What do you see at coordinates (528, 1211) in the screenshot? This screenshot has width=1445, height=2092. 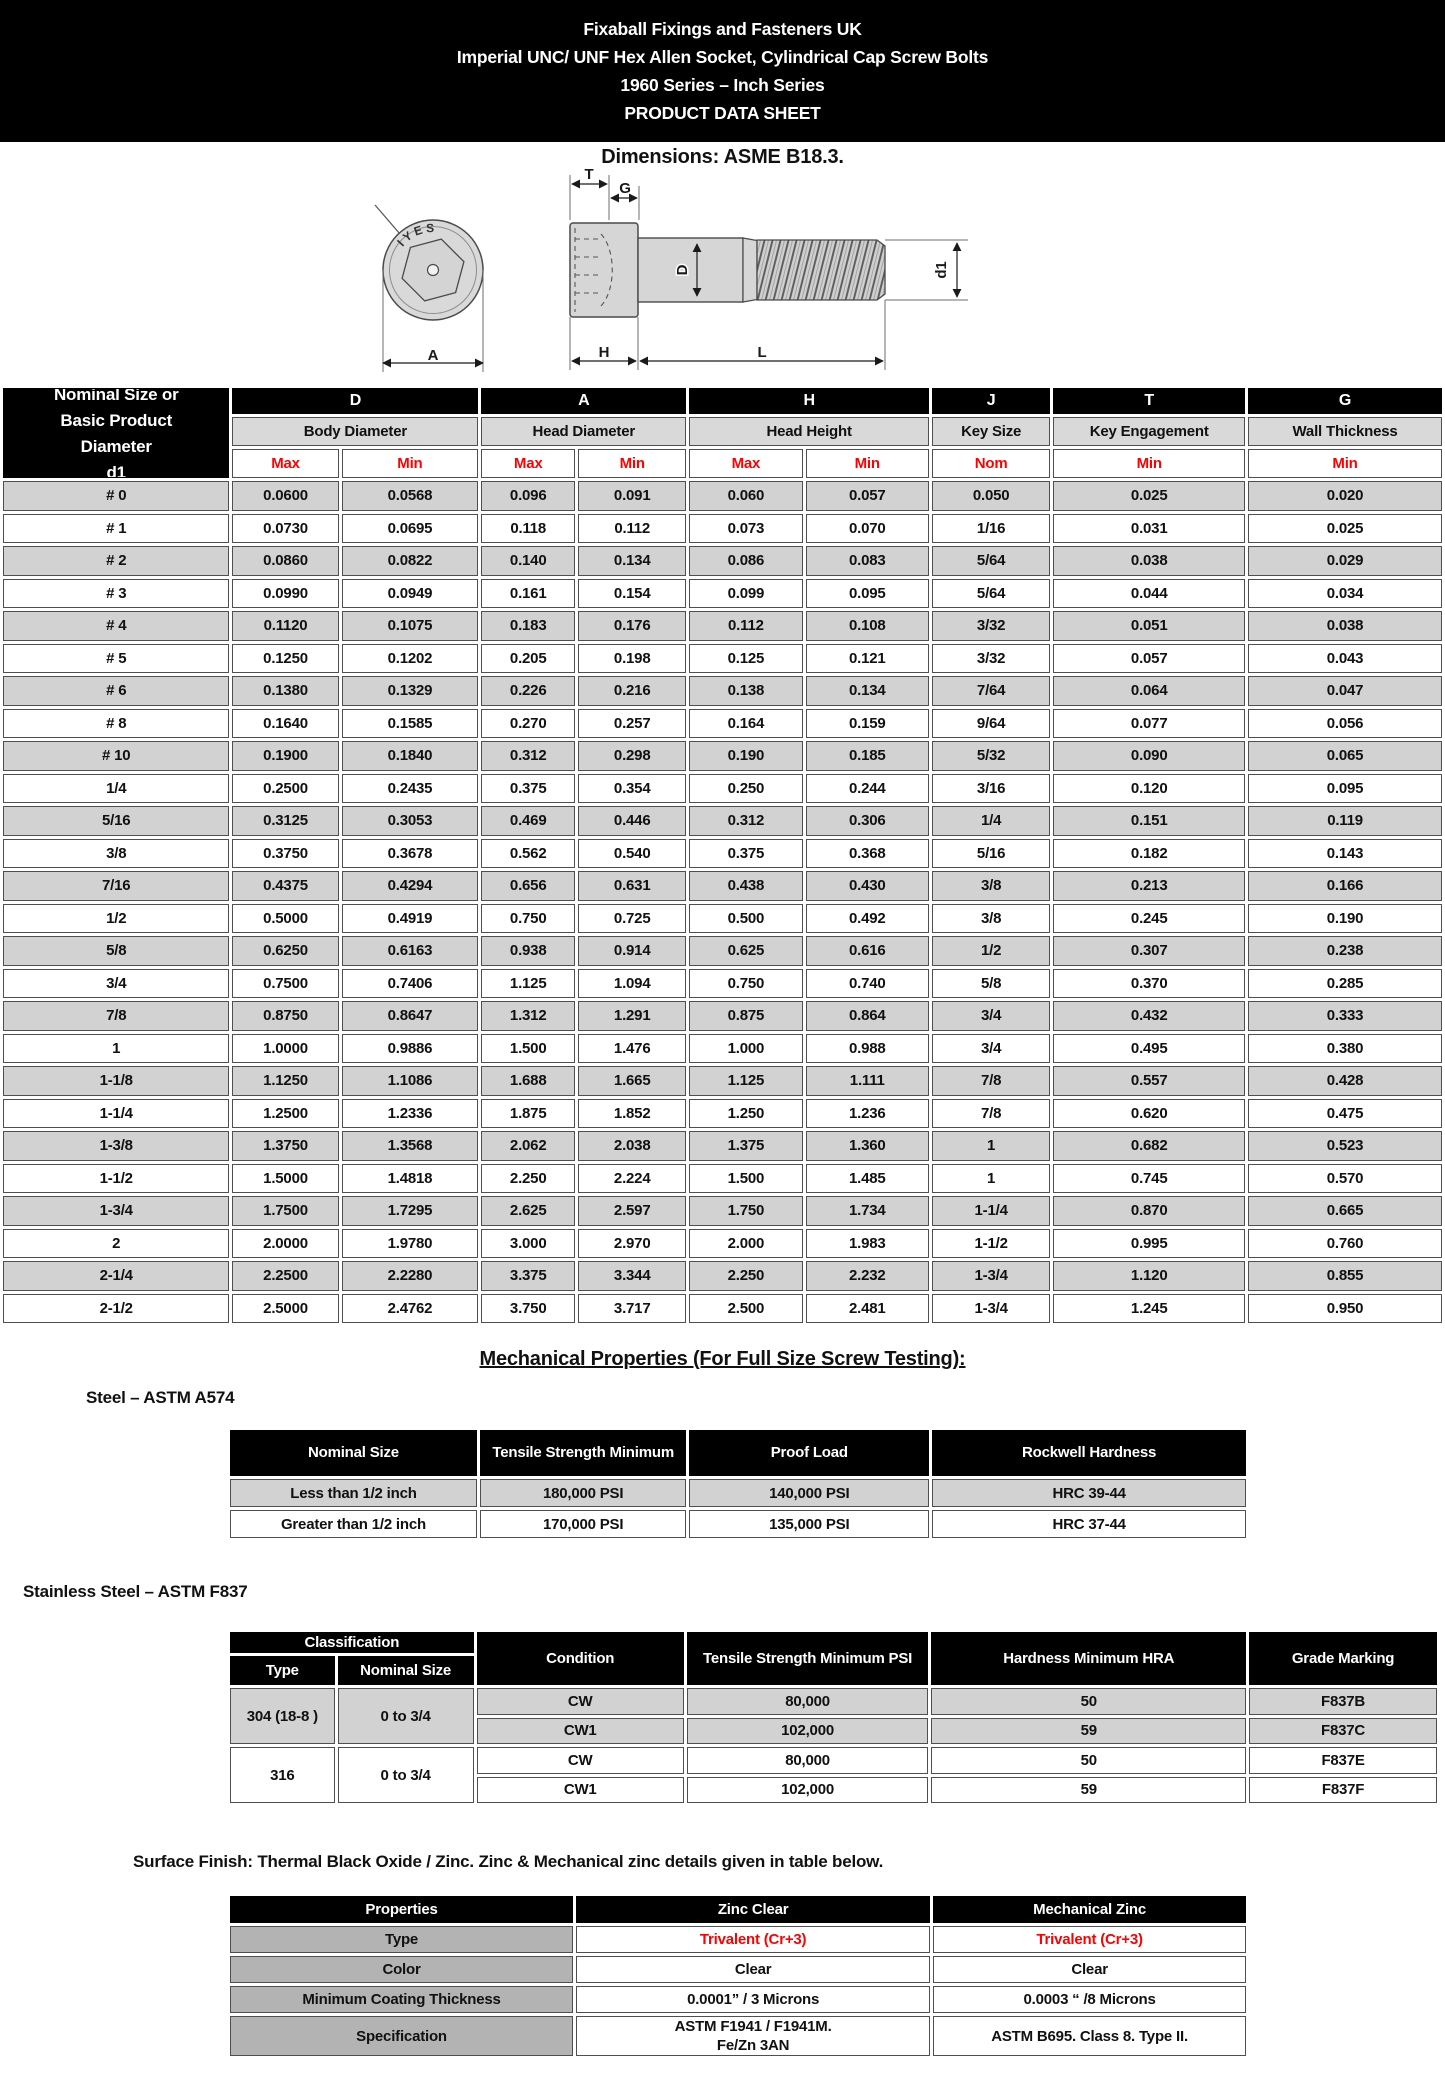 I see `value-cell: 2.625` at bounding box center [528, 1211].